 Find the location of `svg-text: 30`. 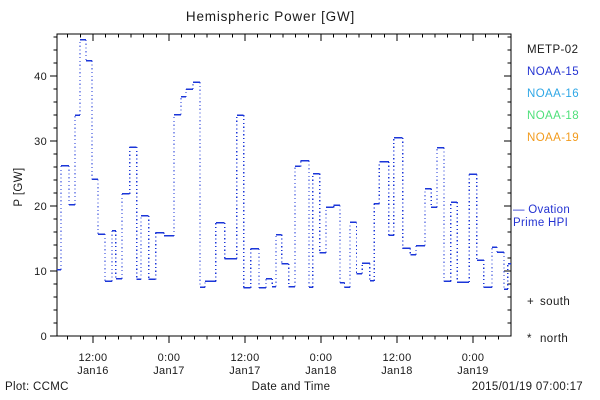

svg-text: 30 is located at coordinates (40, 142).